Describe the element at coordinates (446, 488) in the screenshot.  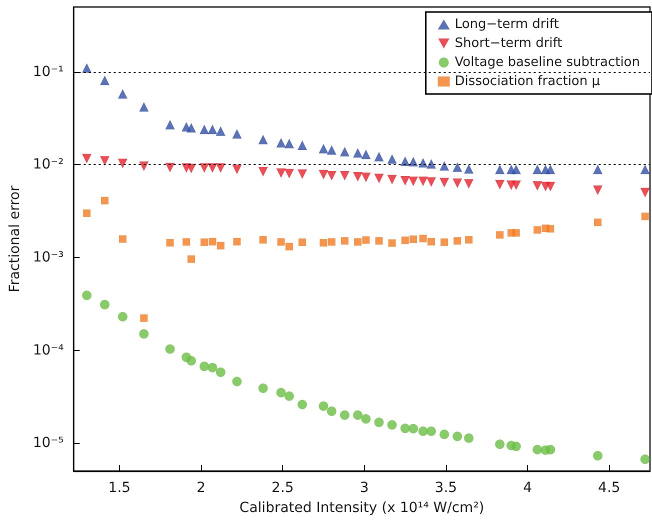
I see `x-tick-label: 3.5` at that location.